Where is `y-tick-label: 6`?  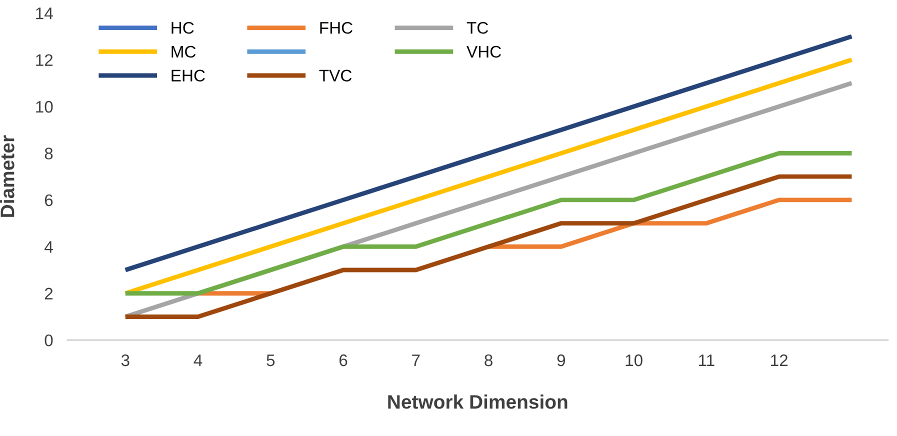 y-tick-label: 6 is located at coordinates (48, 200).